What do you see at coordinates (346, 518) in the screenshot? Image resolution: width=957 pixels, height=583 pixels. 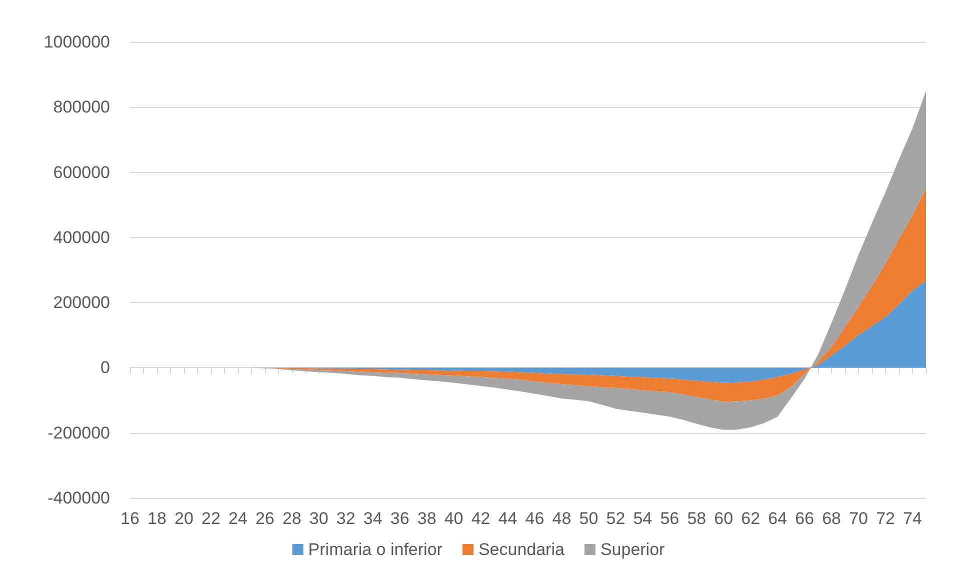 I see `x-tick-label: 32` at bounding box center [346, 518].